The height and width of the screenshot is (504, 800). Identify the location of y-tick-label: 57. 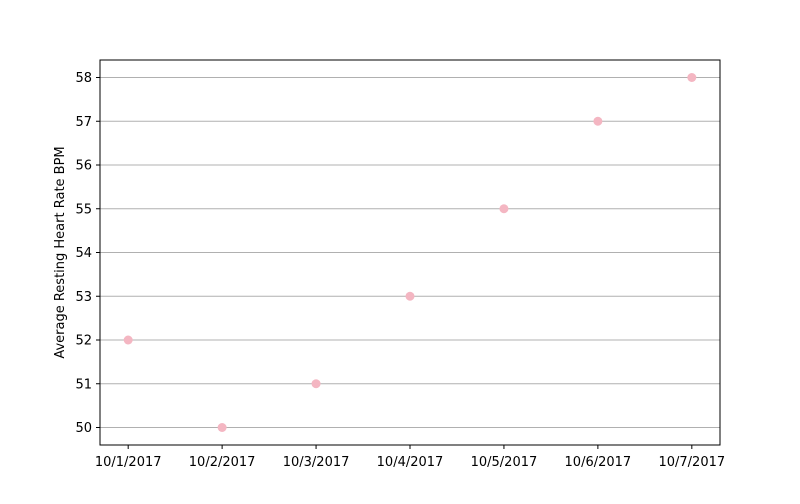
(83, 122).